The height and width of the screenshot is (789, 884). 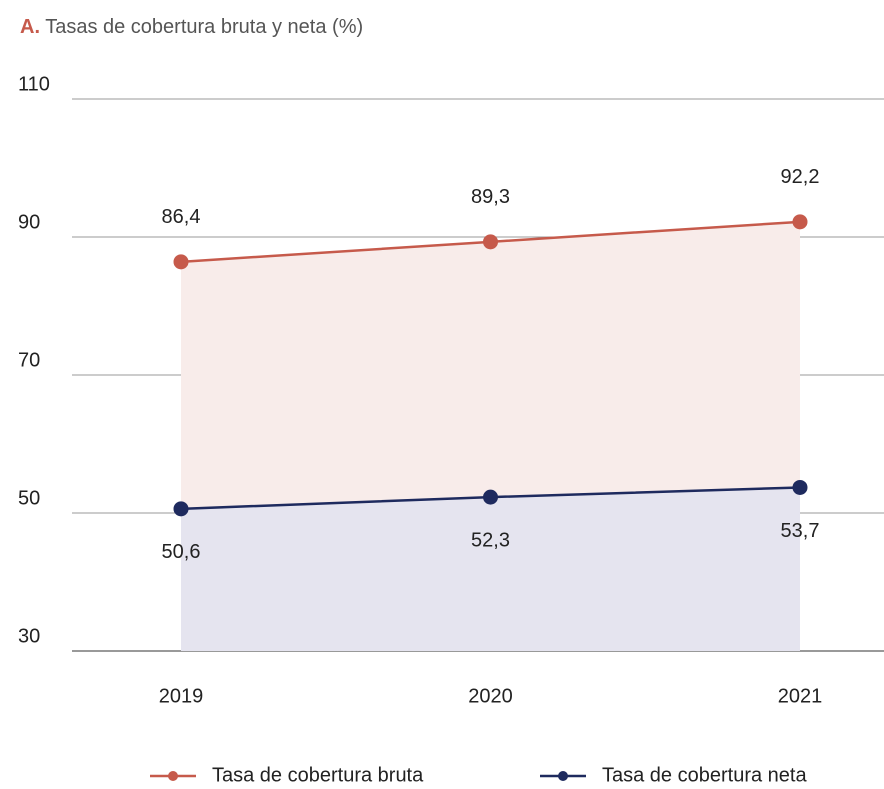 What do you see at coordinates (490, 197) in the screenshot?
I see `data-label: 89,3` at bounding box center [490, 197].